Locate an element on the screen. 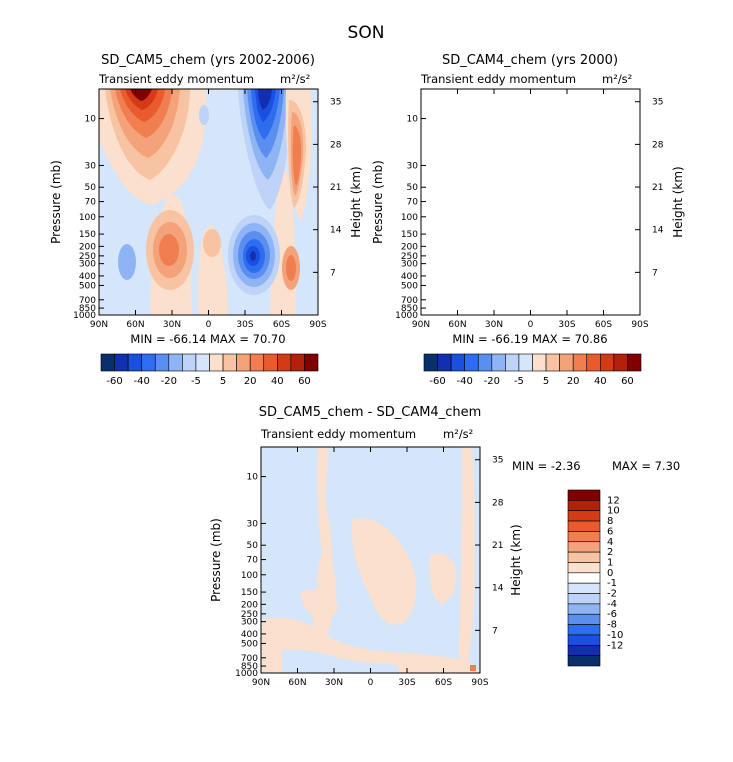  colorbar-label: 6 is located at coordinates (610, 531).